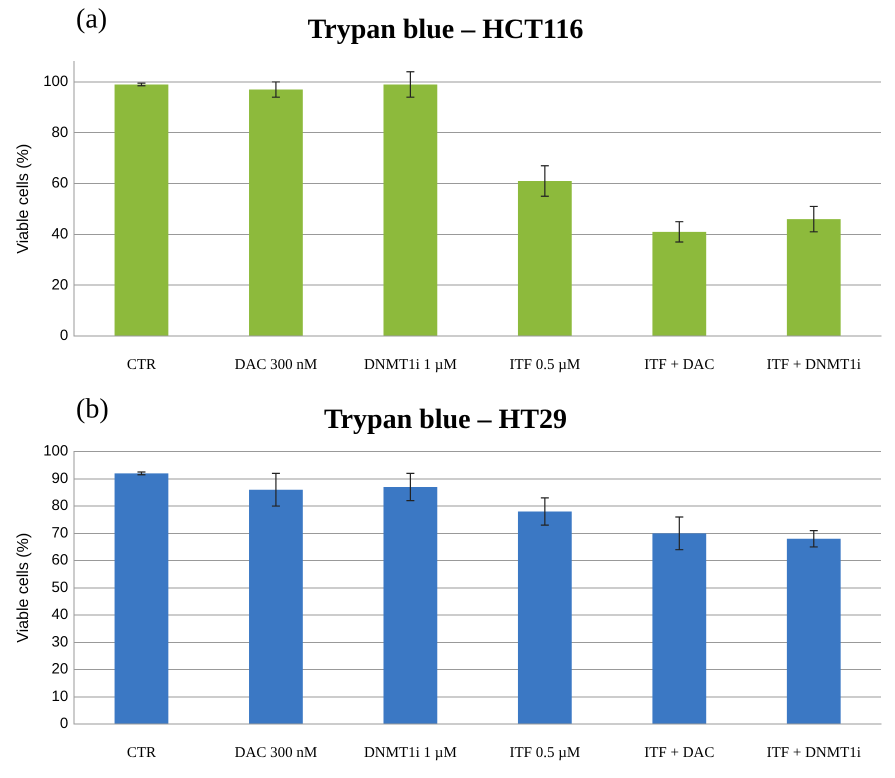 This screenshot has width=895, height=778. Describe the element at coordinates (60, 696) in the screenshot. I see `y-tick-label: 10` at that location.